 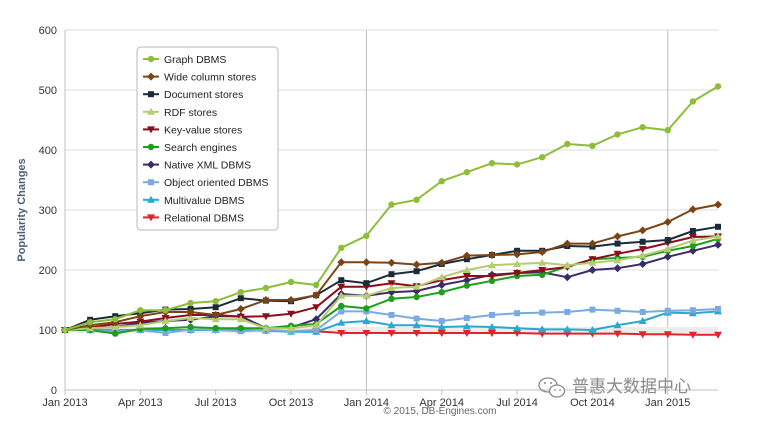 I want to click on y-tick-label: 0, so click(x=54, y=391).